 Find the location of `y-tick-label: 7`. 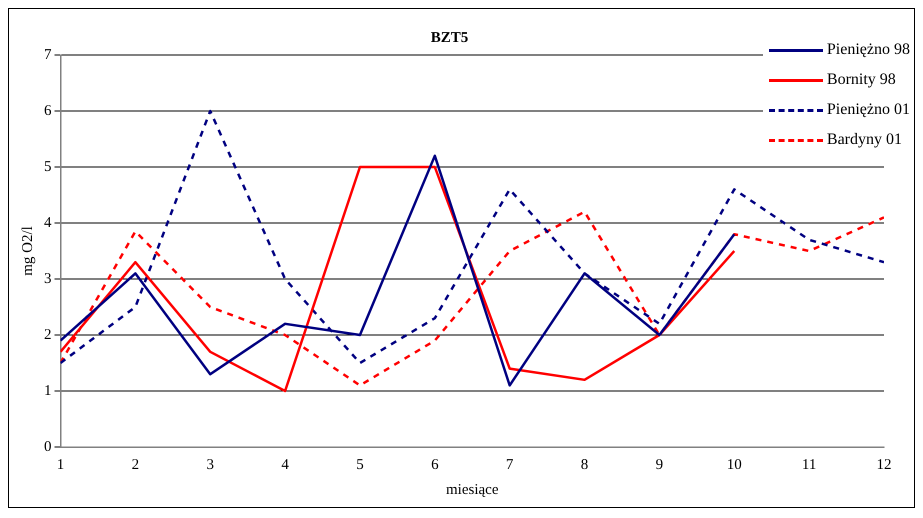

y-tick-label: 7 is located at coordinates (48, 54).